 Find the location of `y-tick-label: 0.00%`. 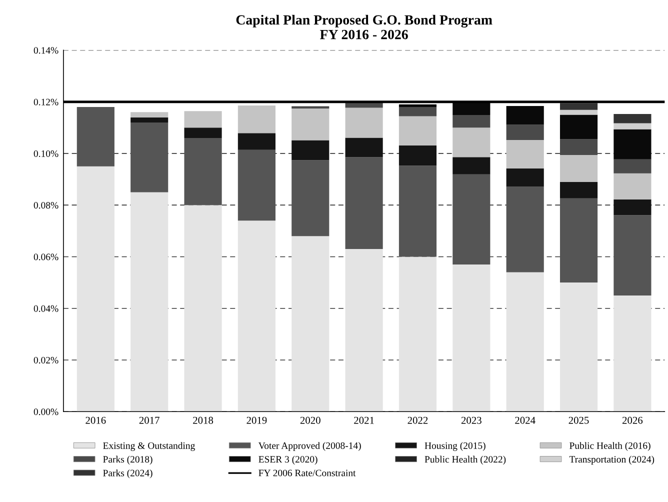

y-tick-label: 0.00% is located at coordinates (46, 412).